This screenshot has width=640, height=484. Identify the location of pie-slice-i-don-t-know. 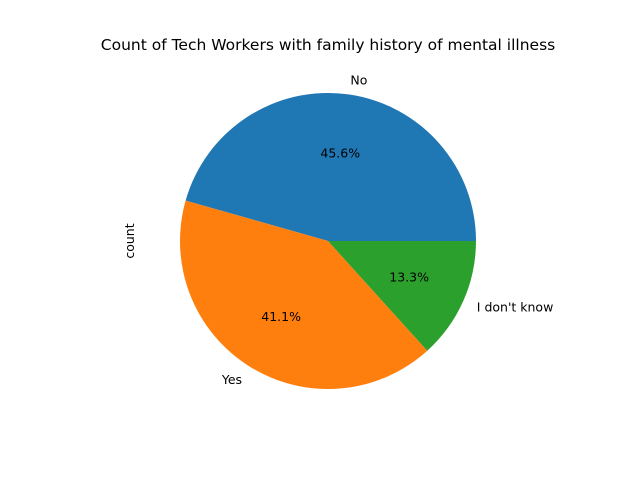
(402, 296).